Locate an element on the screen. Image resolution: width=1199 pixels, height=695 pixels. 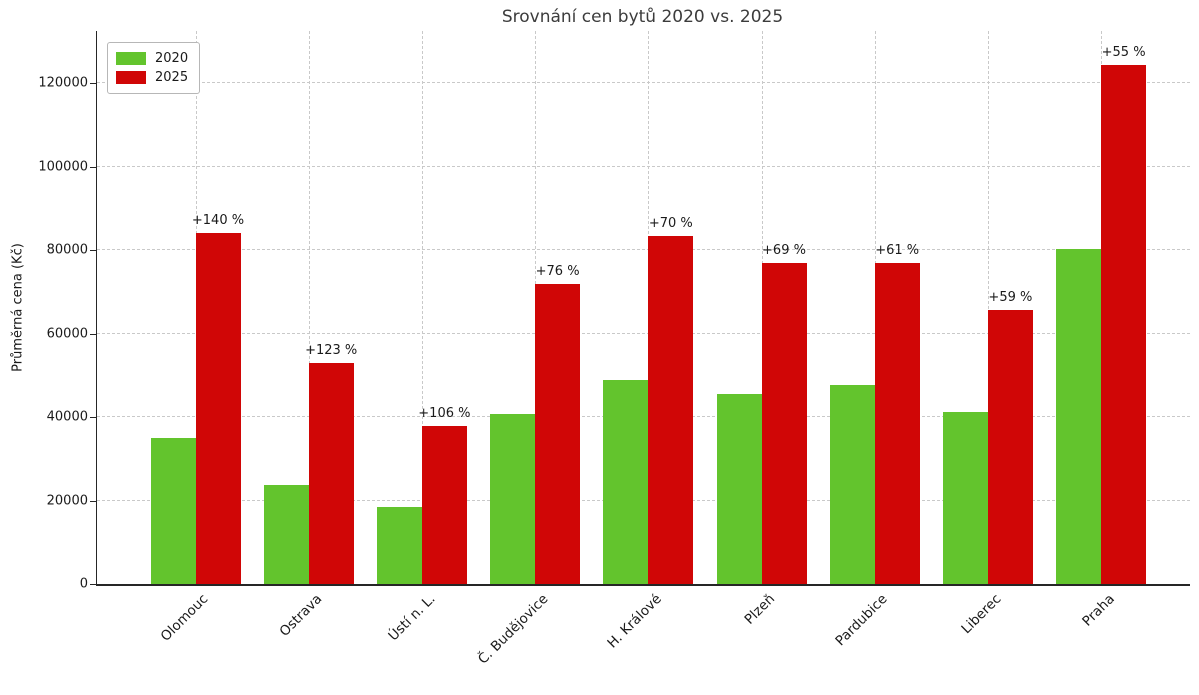
bar-2020-praha is located at coordinates (1079, 416).